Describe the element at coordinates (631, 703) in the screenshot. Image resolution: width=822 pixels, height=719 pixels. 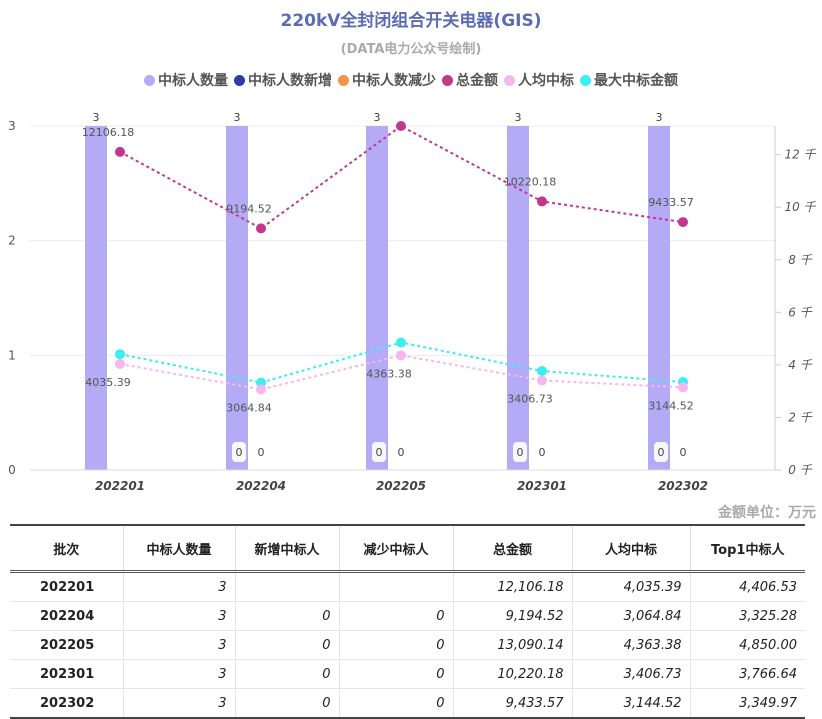
I see `table-cell: 3,144.52` at that location.